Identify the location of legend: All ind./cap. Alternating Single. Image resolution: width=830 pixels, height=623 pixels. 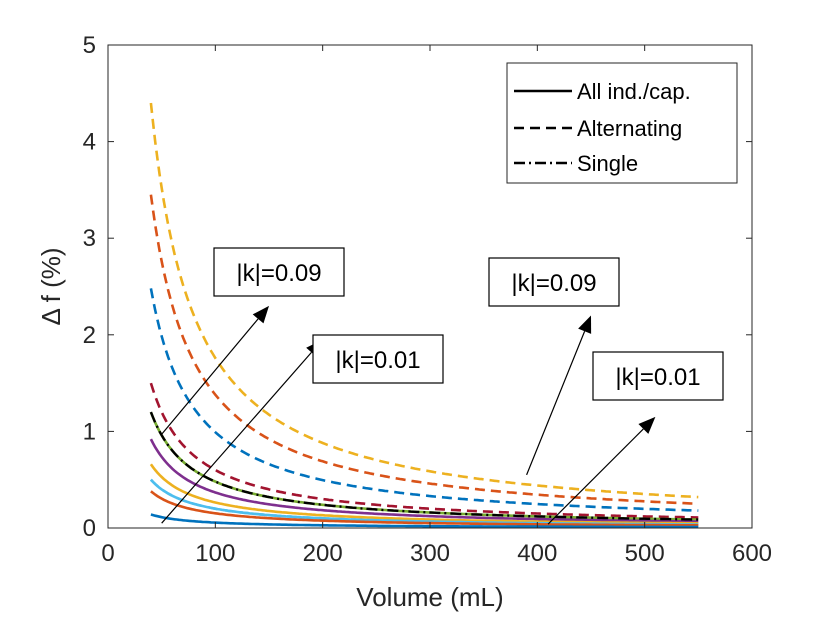
(622, 123).